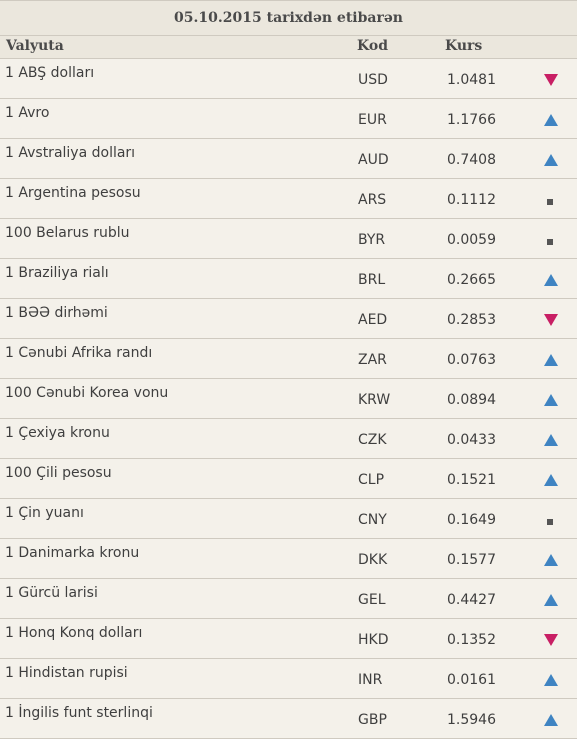  What do you see at coordinates (70, 153) in the screenshot?
I see `currency-name: 1 Avstraliya dolları` at bounding box center [70, 153].